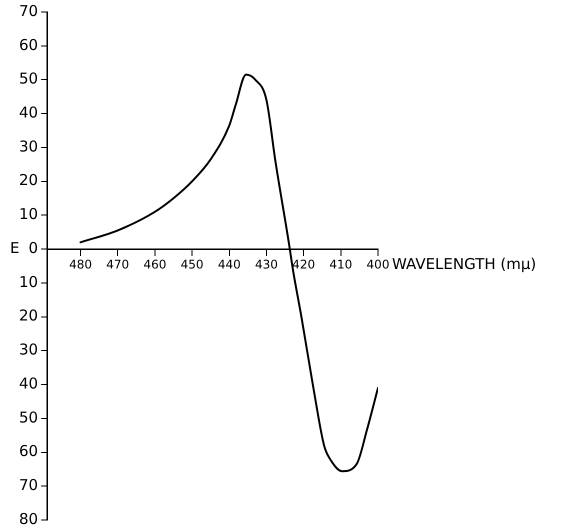  I want to click on x-tick-label: 400, so click(378, 264).